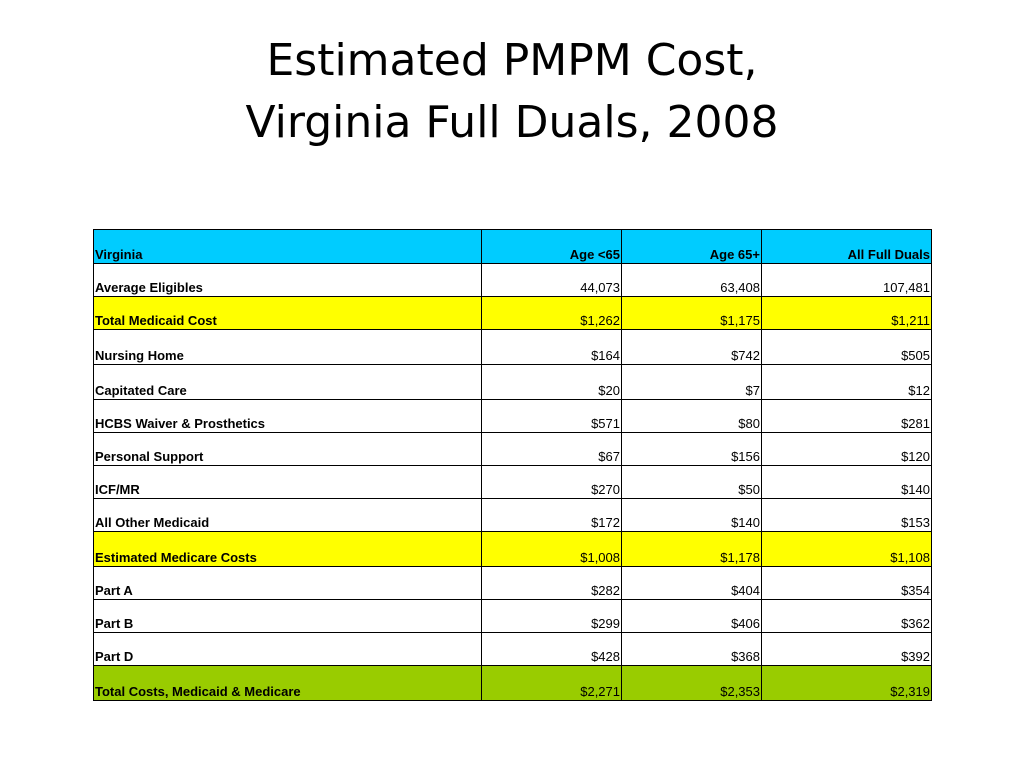  What do you see at coordinates (691, 649) in the screenshot?
I see `row-value: $368` at bounding box center [691, 649].